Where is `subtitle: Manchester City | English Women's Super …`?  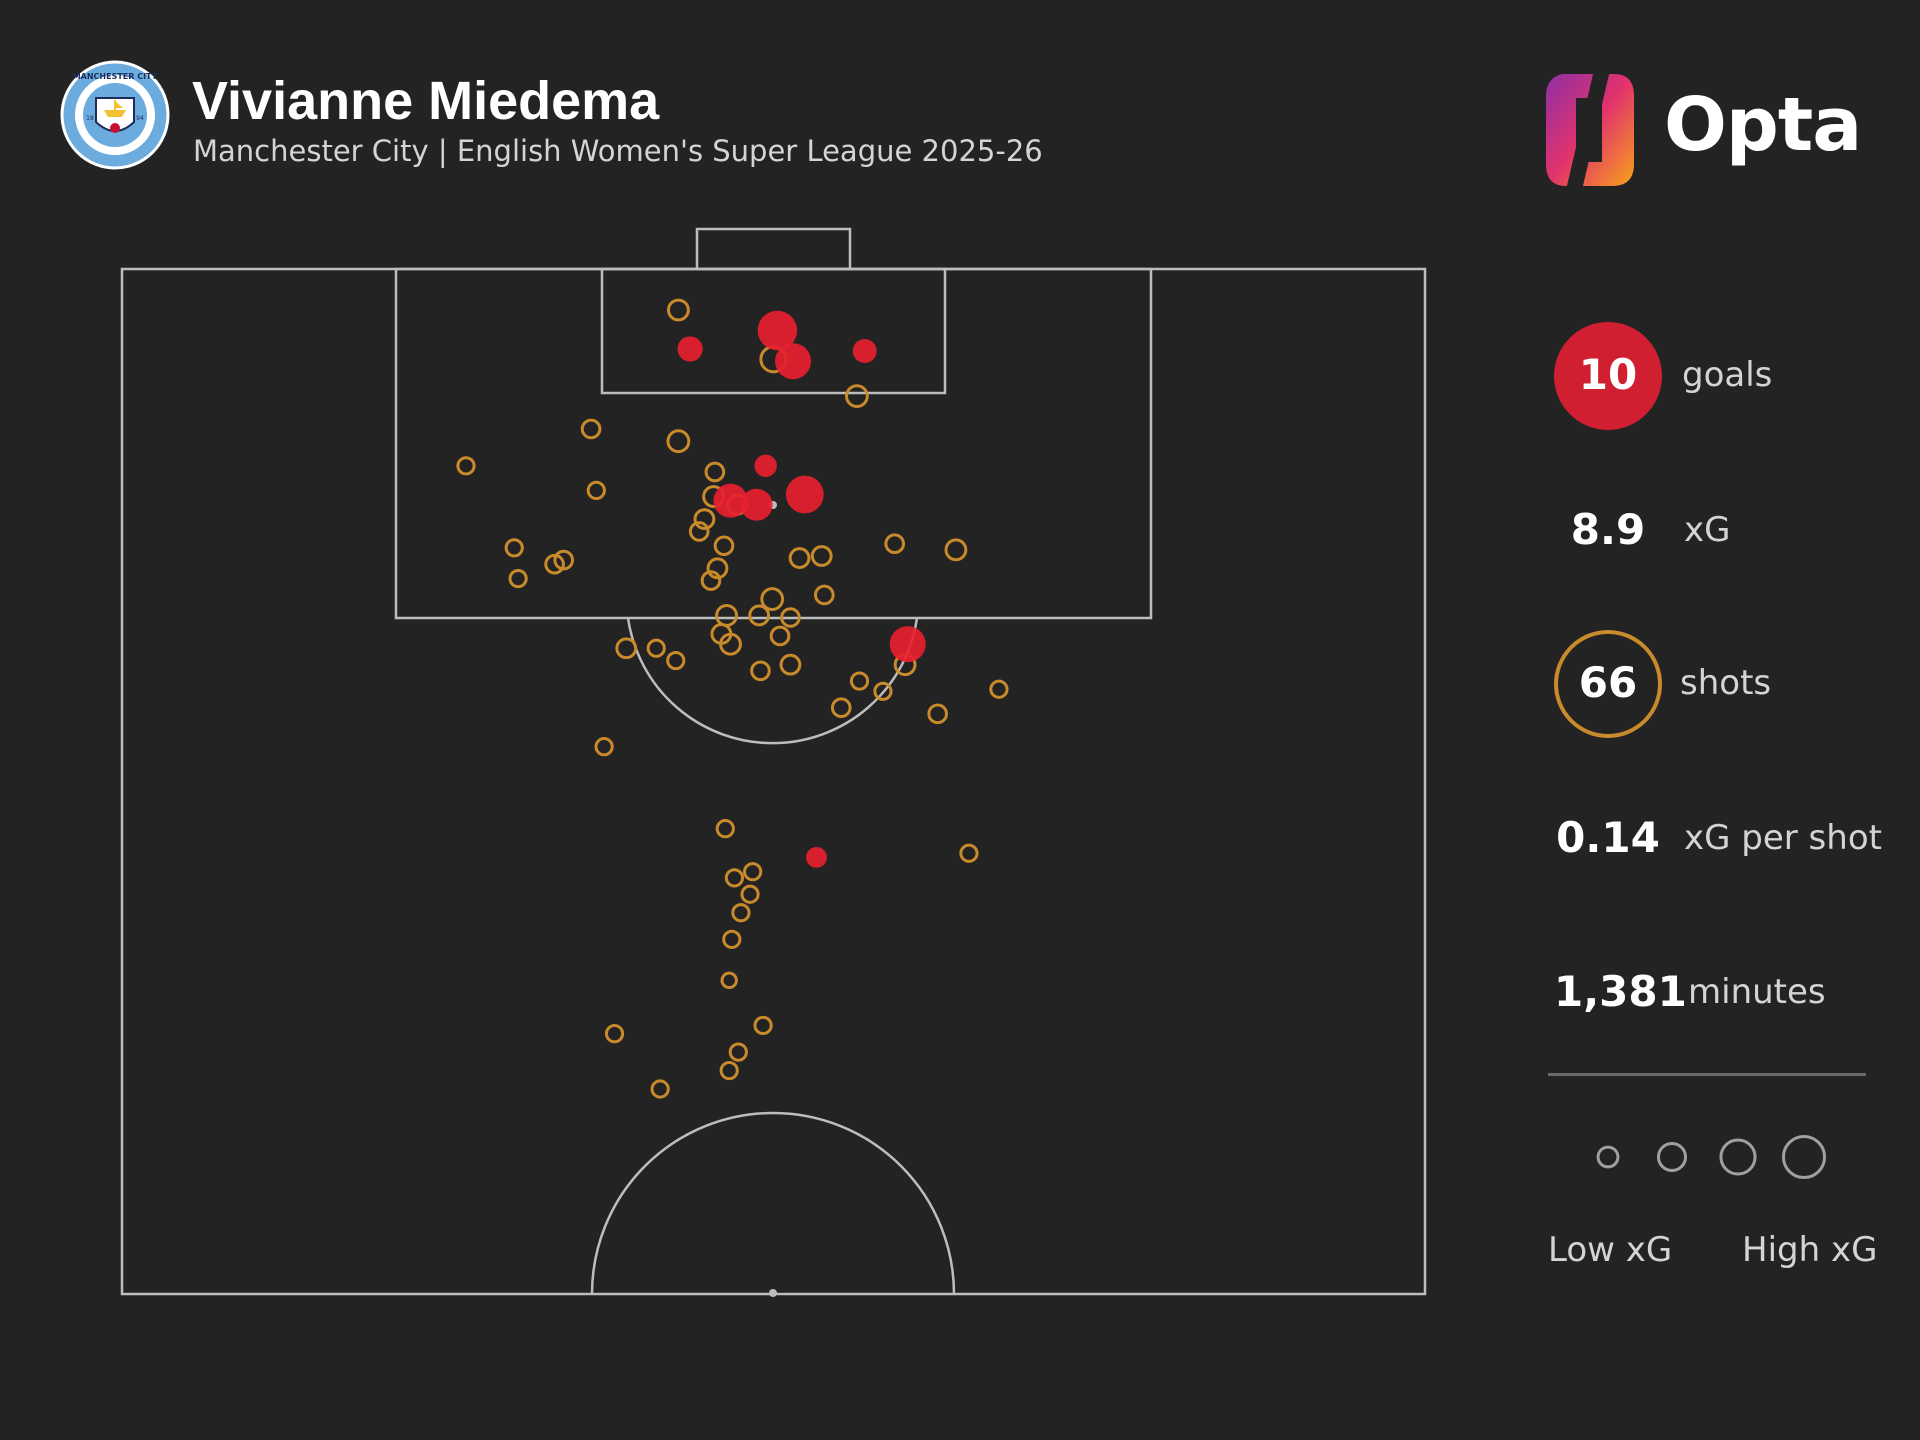 subtitle: Manchester City | English Women's Super … is located at coordinates (618, 151).